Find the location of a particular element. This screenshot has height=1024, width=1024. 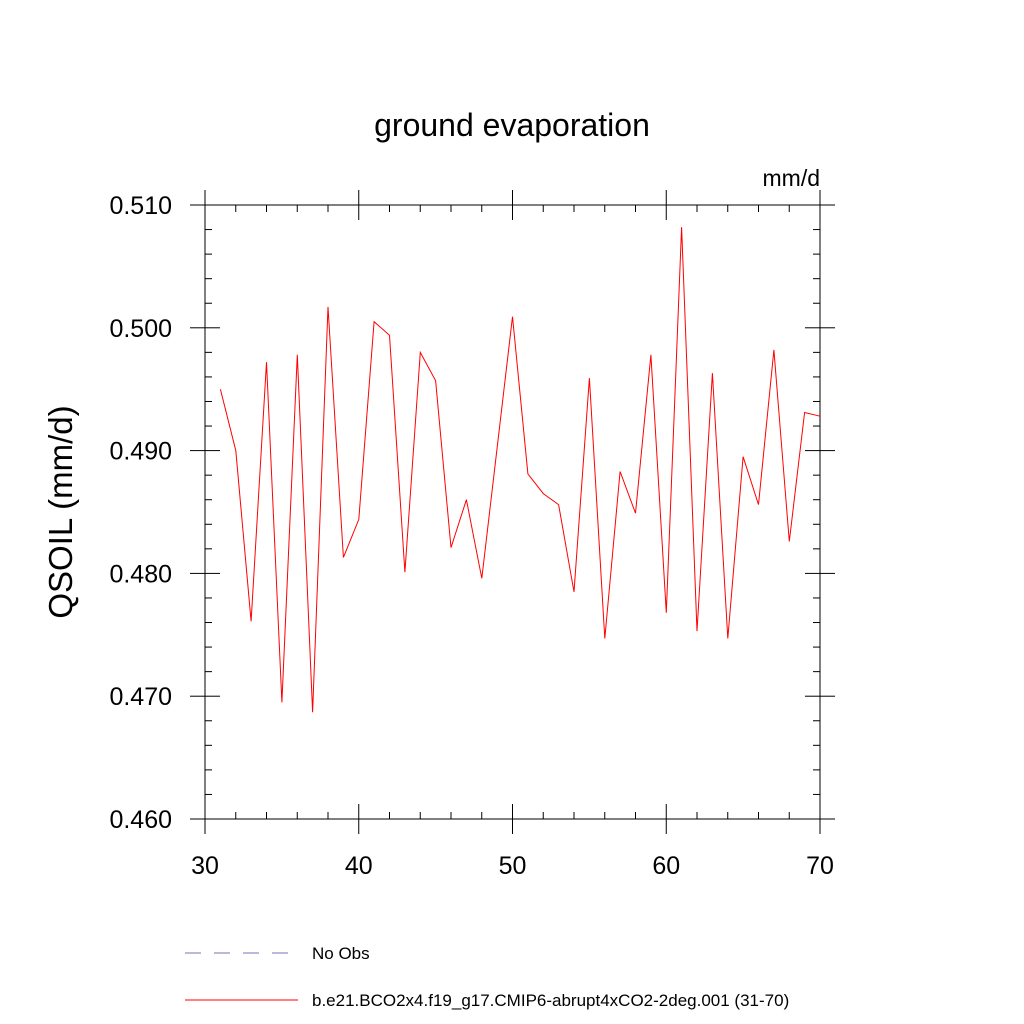

legend-label: No Obs is located at coordinates (341, 953).